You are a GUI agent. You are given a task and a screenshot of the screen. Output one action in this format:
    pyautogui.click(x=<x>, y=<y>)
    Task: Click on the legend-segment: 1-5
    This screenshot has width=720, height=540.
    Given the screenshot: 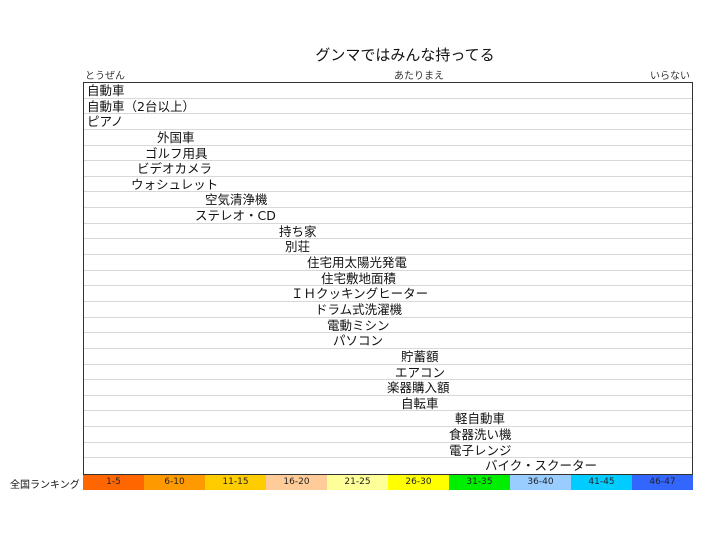 What is the action you would take?
    pyautogui.click(x=113, y=482)
    